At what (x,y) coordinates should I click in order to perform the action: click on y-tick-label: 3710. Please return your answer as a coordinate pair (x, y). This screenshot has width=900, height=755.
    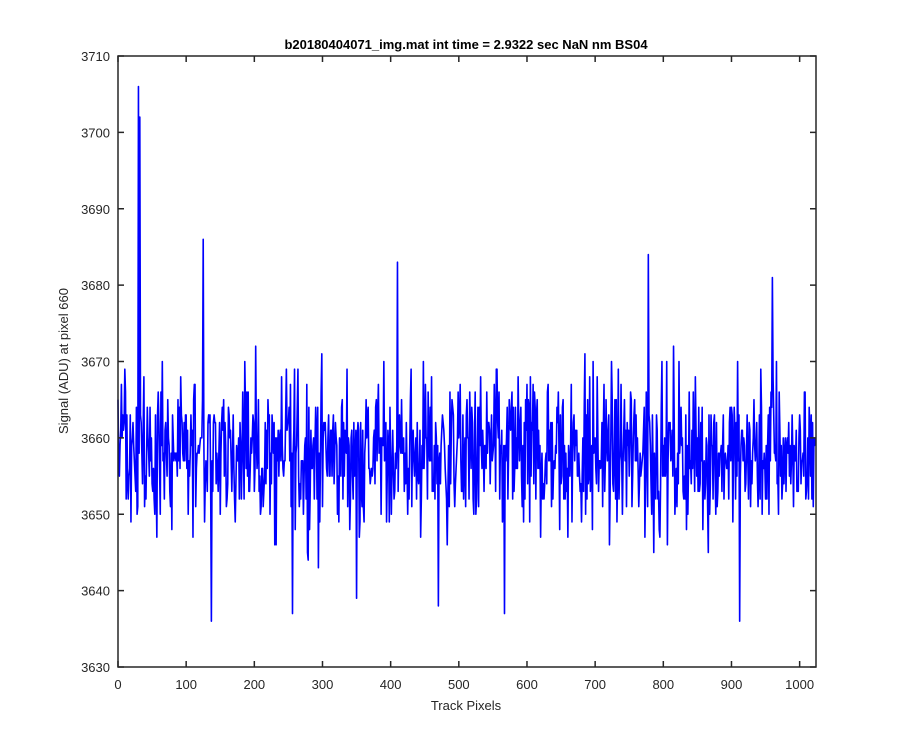
    Looking at the image, I should click on (95, 56).